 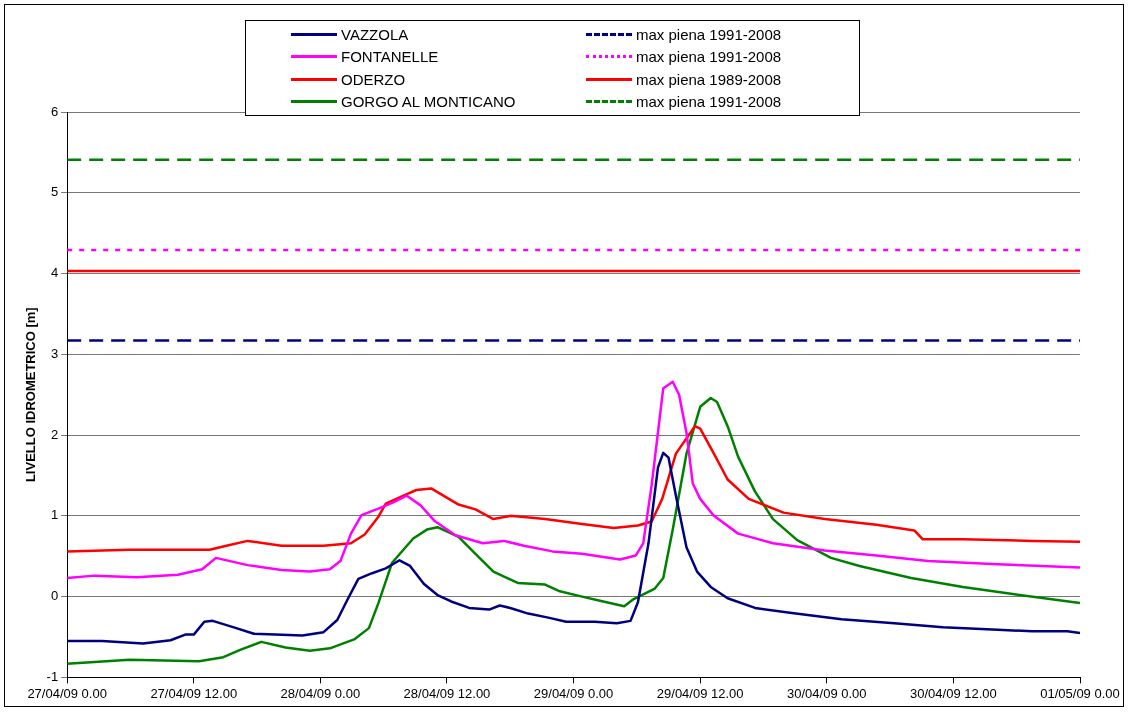 I want to click on legend-label: VAZZOLA, so click(x=375, y=34).